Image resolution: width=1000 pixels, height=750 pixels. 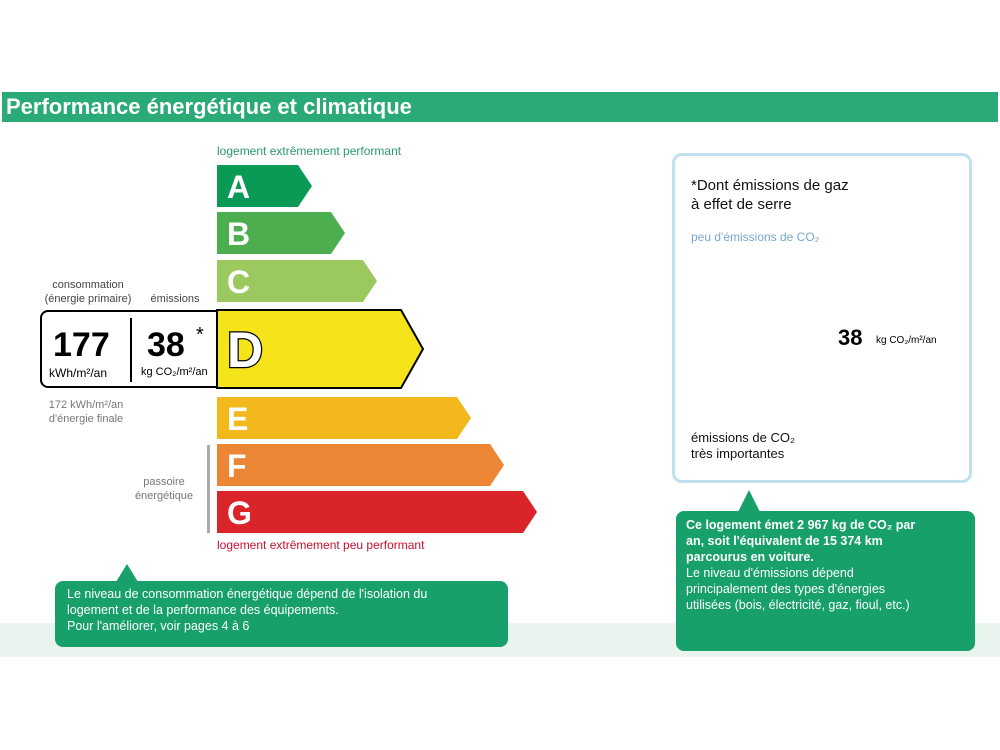 What do you see at coordinates (175, 299) in the screenshot?
I see `emissions-label: émissions` at bounding box center [175, 299].